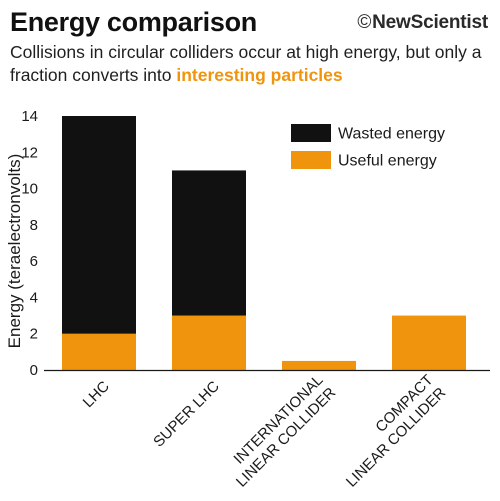 This screenshot has height=501, width=500. I want to click on y-axis-ticks: 0 2 4 6 8 10 12 14, so click(29, 243).